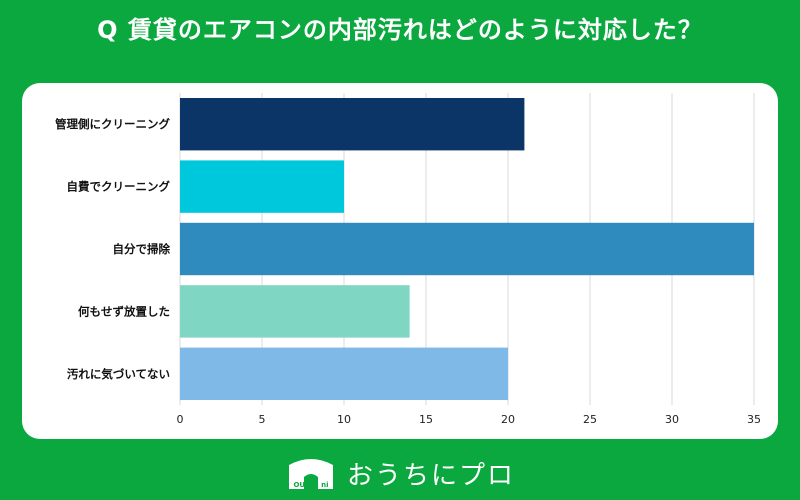 The width and height of the screenshot is (800, 500). What do you see at coordinates (262, 419) in the screenshot?
I see `x-tick-label: 5` at bounding box center [262, 419].